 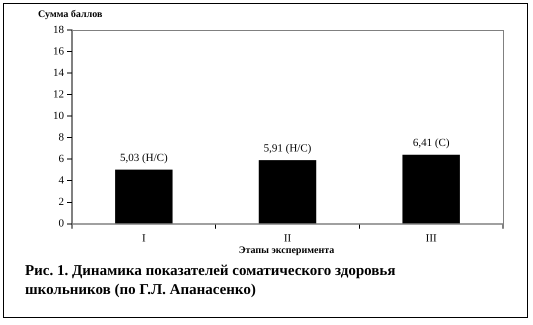 What do you see at coordinates (431, 238) in the screenshot?
I see `x-tick-label: III` at bounding box center [431, 238].